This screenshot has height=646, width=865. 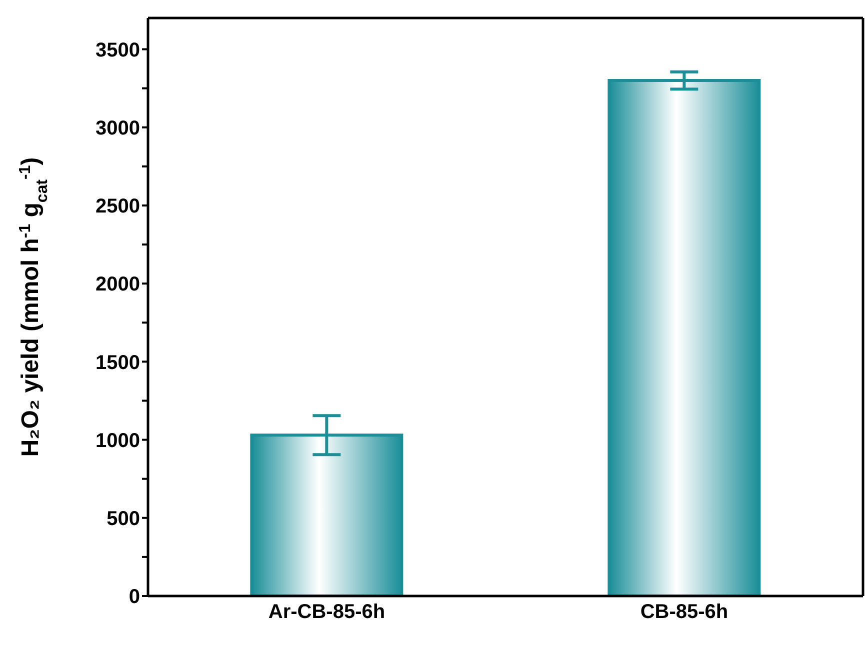 What do you see at coordinates (118, 50) in the screenshot?
I see `y-tick-label: 3500` at bounding box center [118, 50].